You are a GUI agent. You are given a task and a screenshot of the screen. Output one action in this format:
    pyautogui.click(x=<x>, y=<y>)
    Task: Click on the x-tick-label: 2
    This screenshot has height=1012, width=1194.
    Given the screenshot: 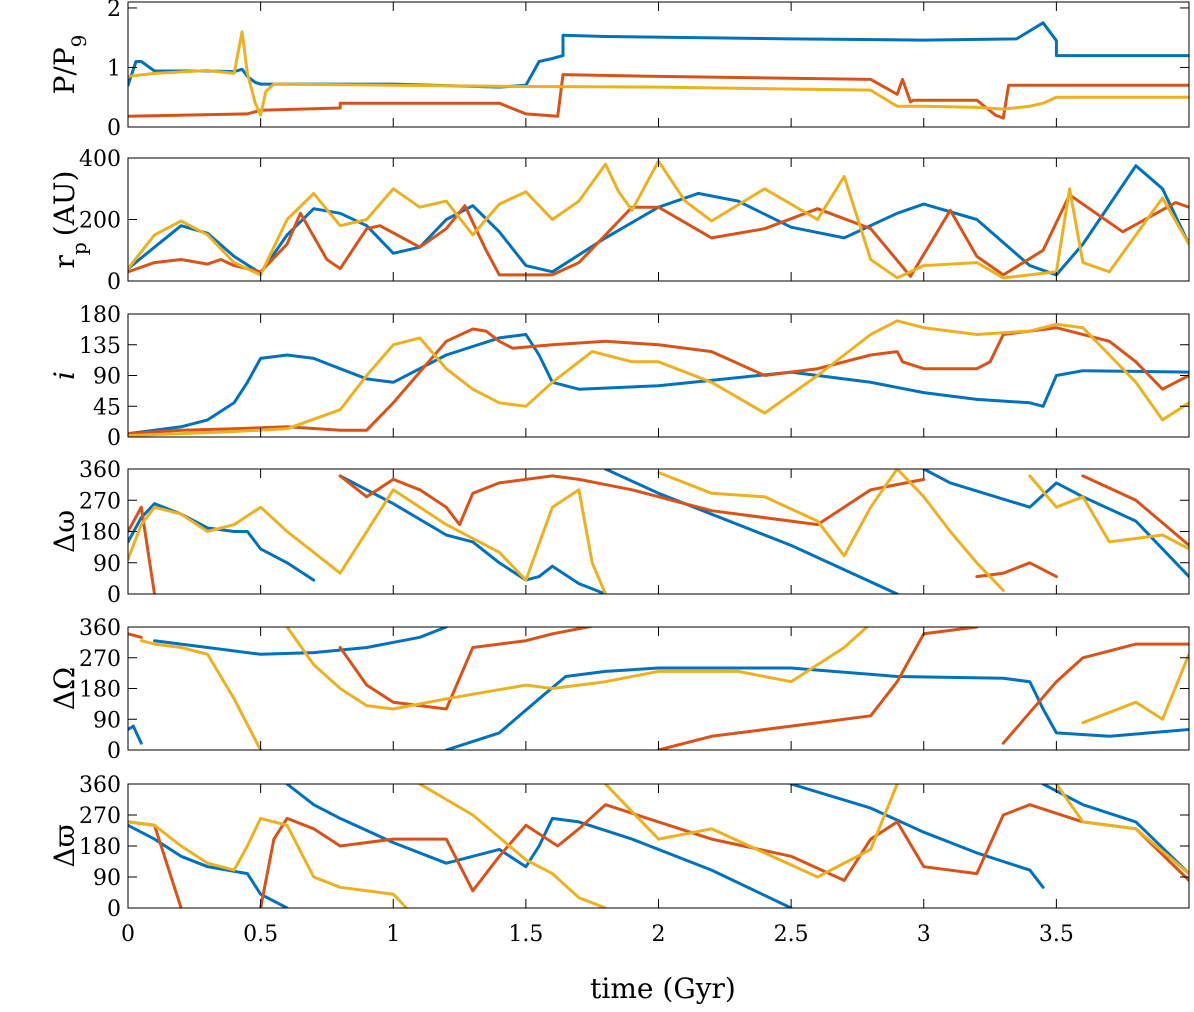 What is the action you would take?
    pyautogui.click(x=659, y=934)
    